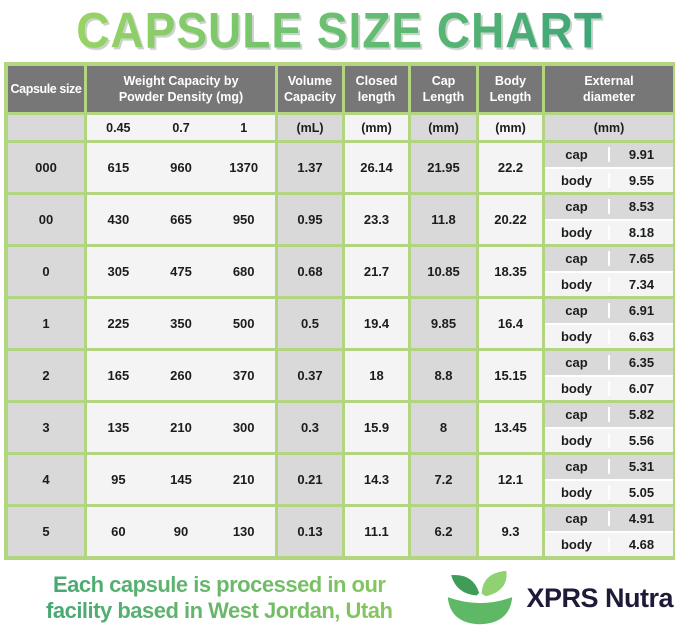 The width and height of the screenshot is (679, 640). I want to click on weight-density-1-value: 370, so click(243, 375).